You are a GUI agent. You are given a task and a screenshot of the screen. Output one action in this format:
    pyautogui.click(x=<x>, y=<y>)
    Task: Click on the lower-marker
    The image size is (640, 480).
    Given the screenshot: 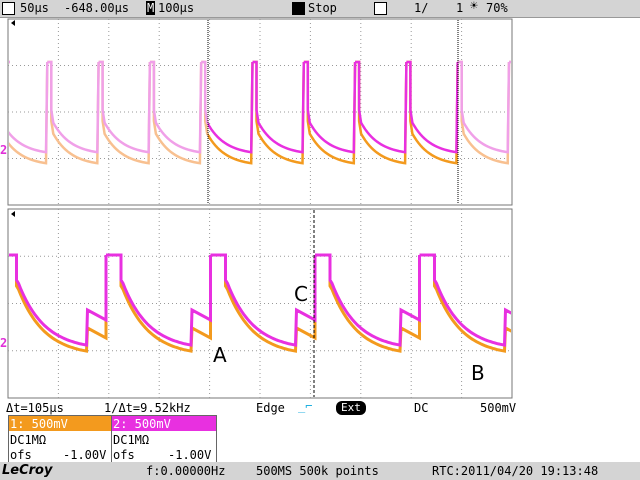 What is the action you would take?
    pyautogui.click(x=13, y=214)
    